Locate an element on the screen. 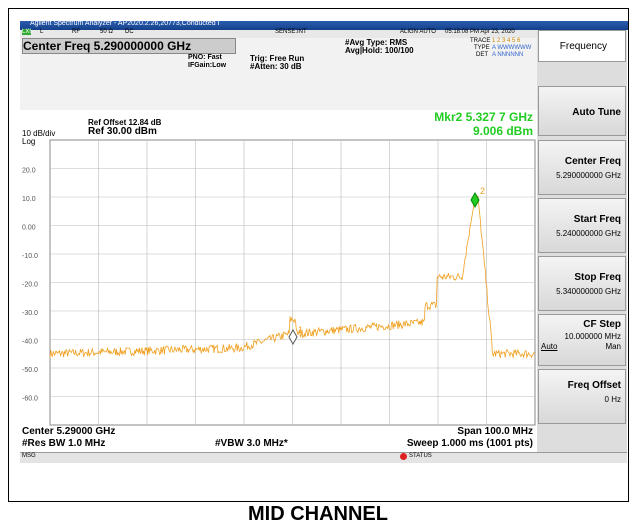 This screenshot has height=531, width=636. y-label: -60.0 is located at coordinates (30, 399).